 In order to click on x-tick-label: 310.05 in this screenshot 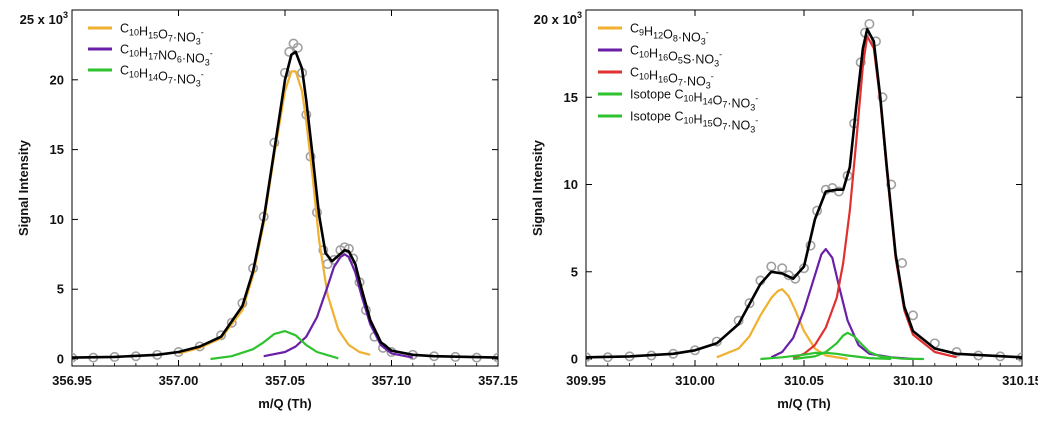, I will do `click(804, 380)`.